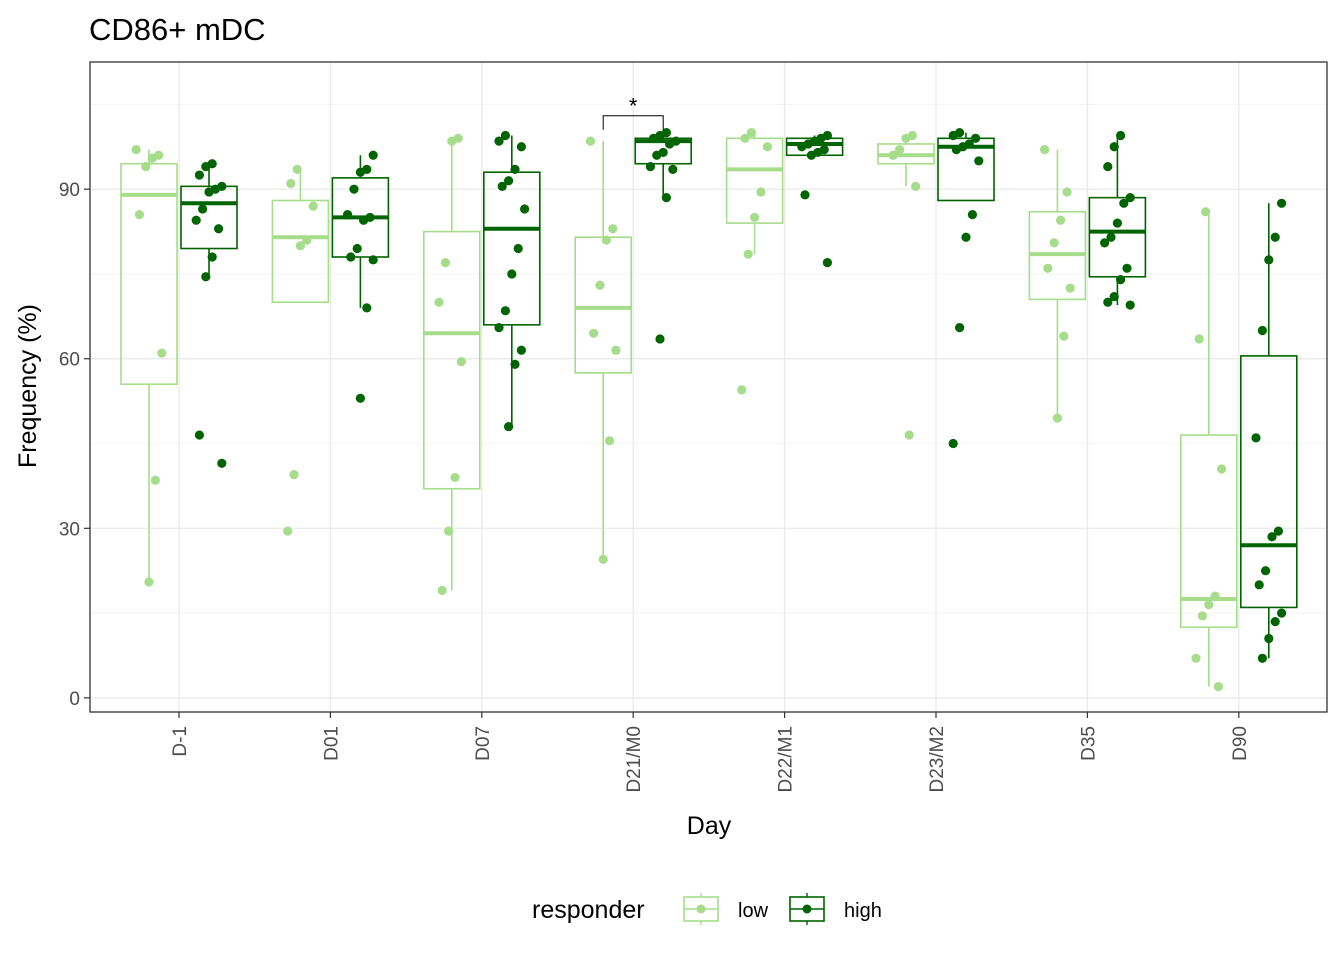  What do you see at coordinates (69, 360) in the screenshot?
I see `y-tick-label: 60` at bounding box center [69, 360].